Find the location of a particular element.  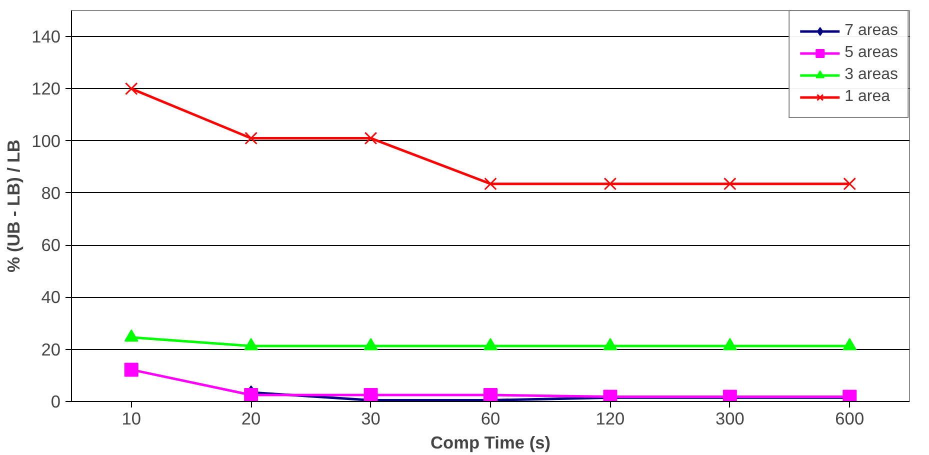

x-axis-title: Comp Time (s) is located at coordinates (490, 442).